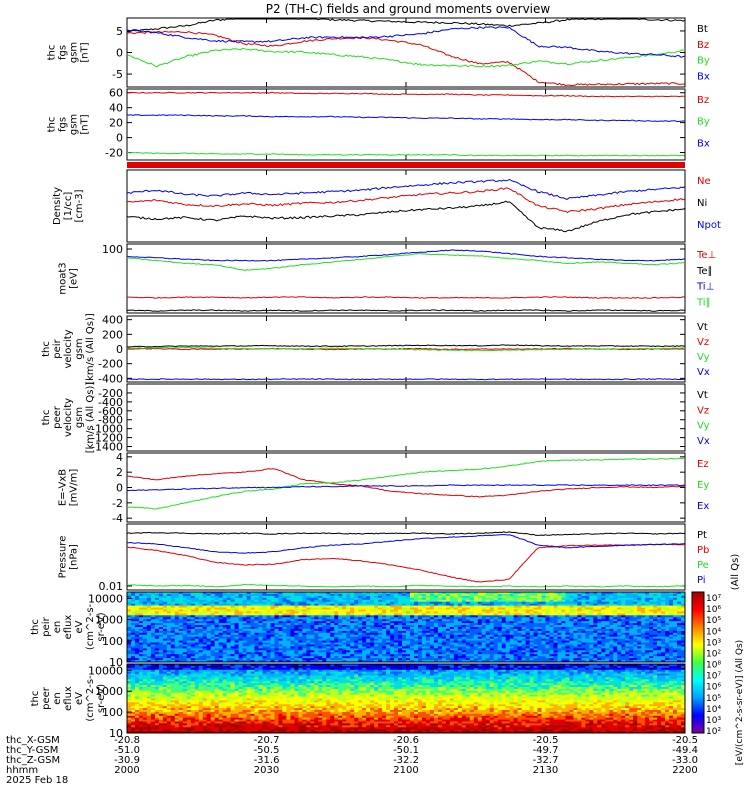 The width and height of the screenshot is (750, 804). Describe the element at coordinates (735, 572) in the screenshot. I see `units-note: (All Qs)` at that location.